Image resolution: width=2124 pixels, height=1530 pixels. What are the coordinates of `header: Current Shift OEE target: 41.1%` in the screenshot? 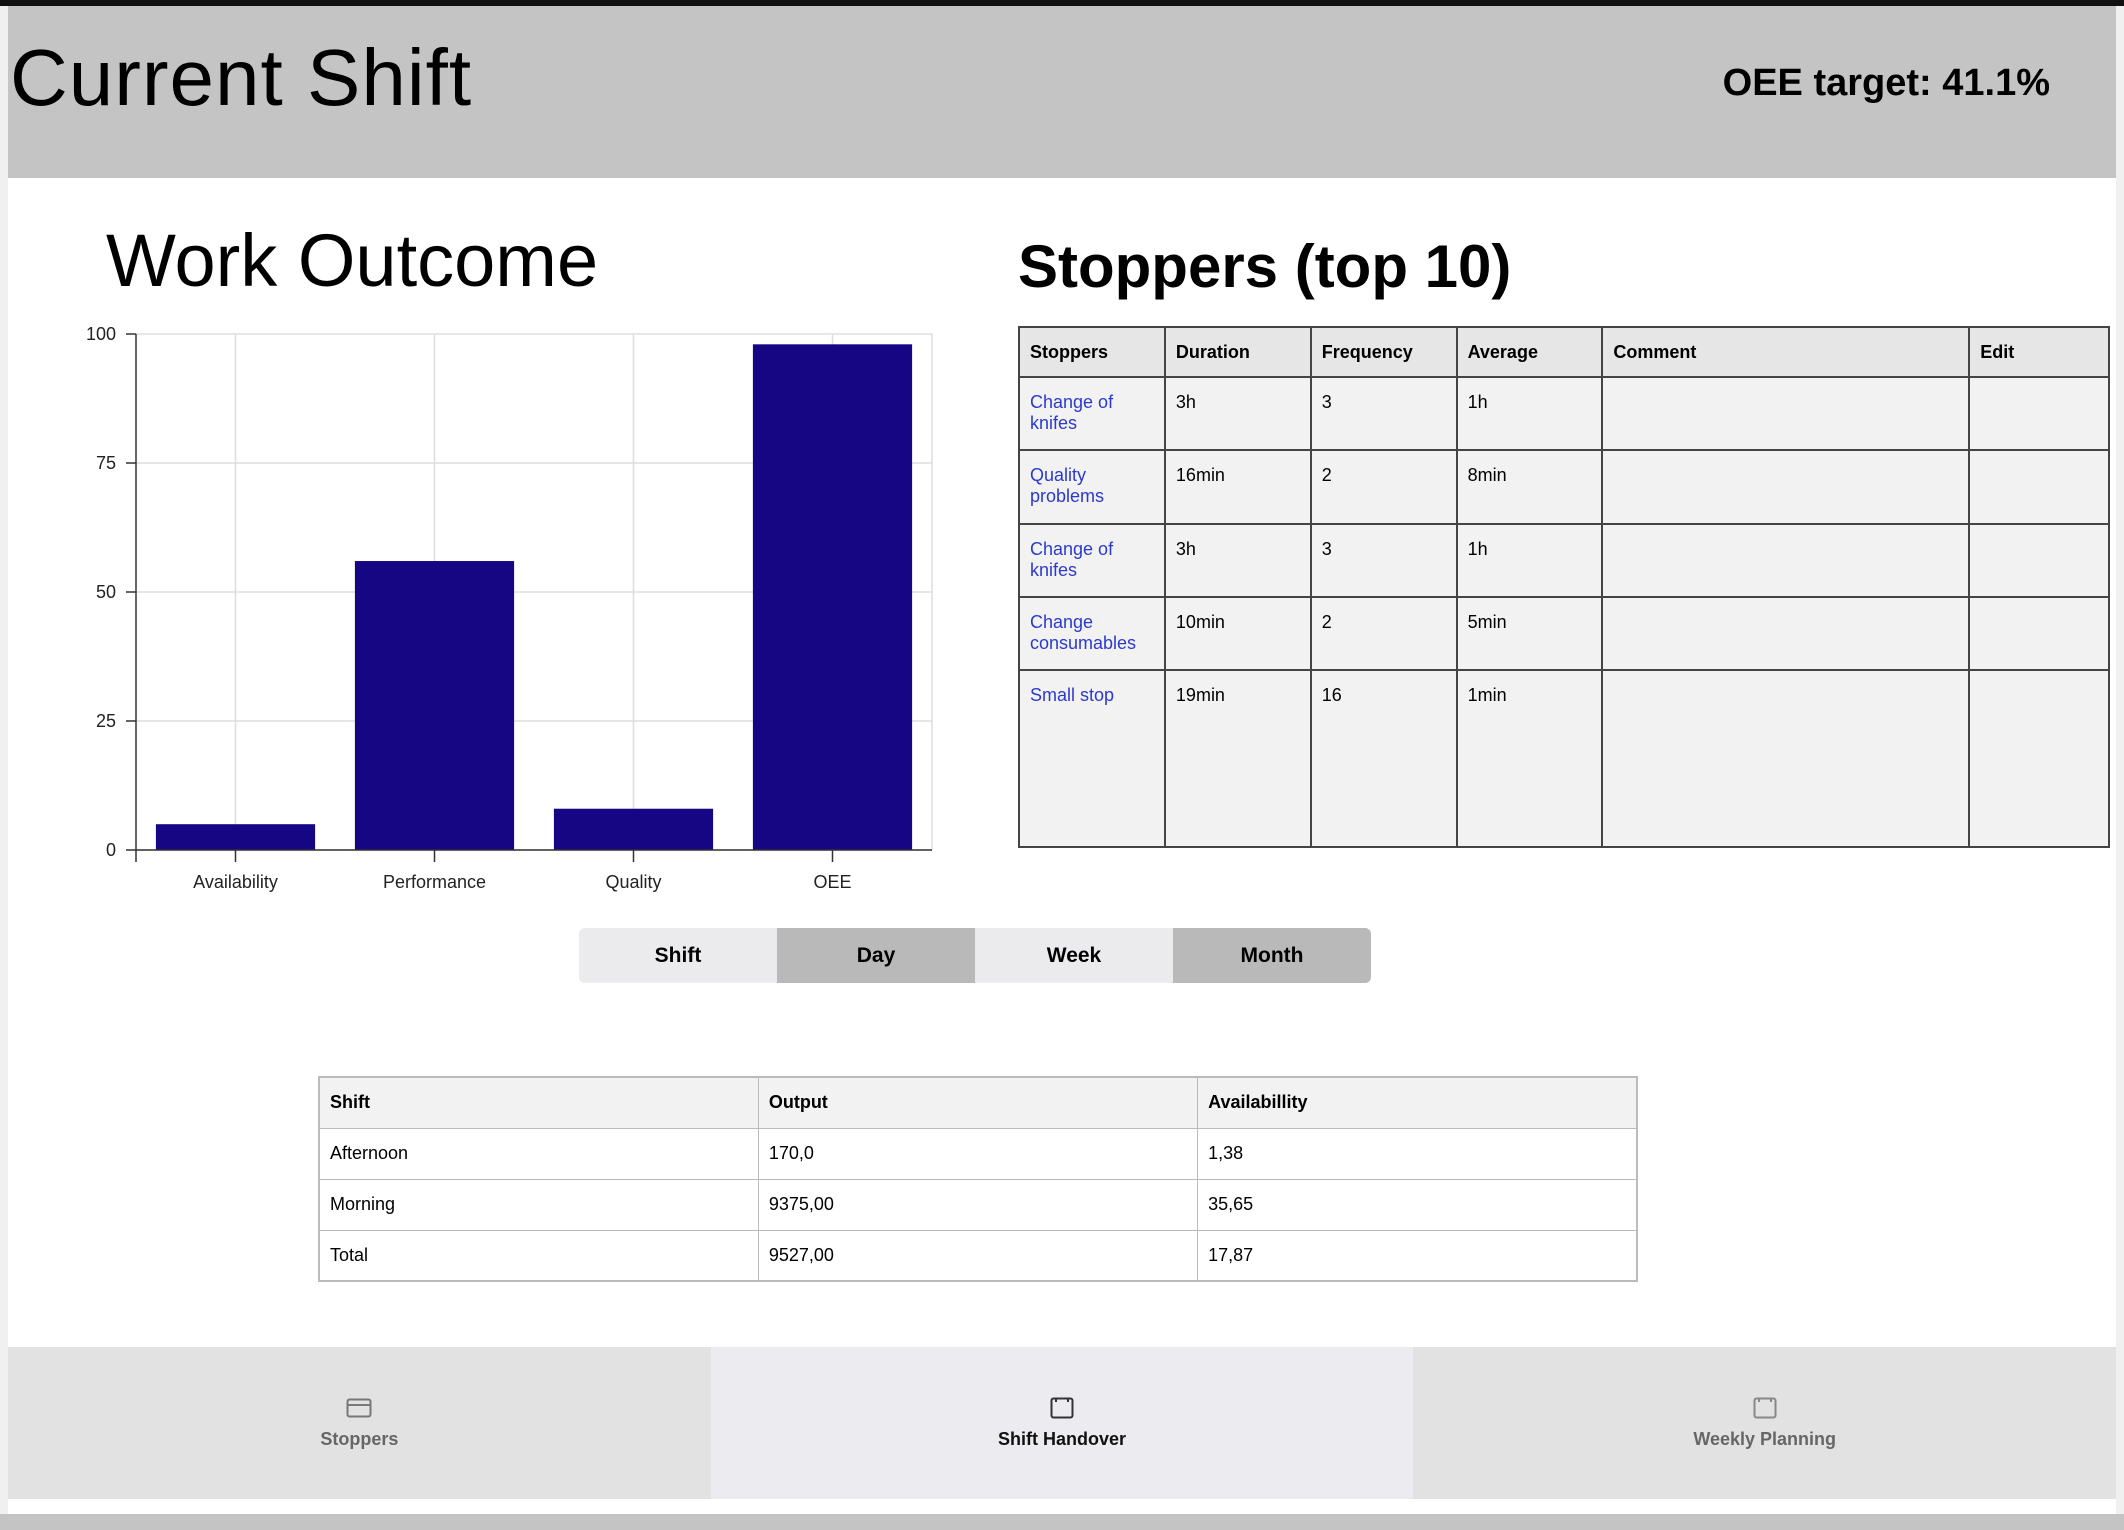 It's located at (1062, 92).